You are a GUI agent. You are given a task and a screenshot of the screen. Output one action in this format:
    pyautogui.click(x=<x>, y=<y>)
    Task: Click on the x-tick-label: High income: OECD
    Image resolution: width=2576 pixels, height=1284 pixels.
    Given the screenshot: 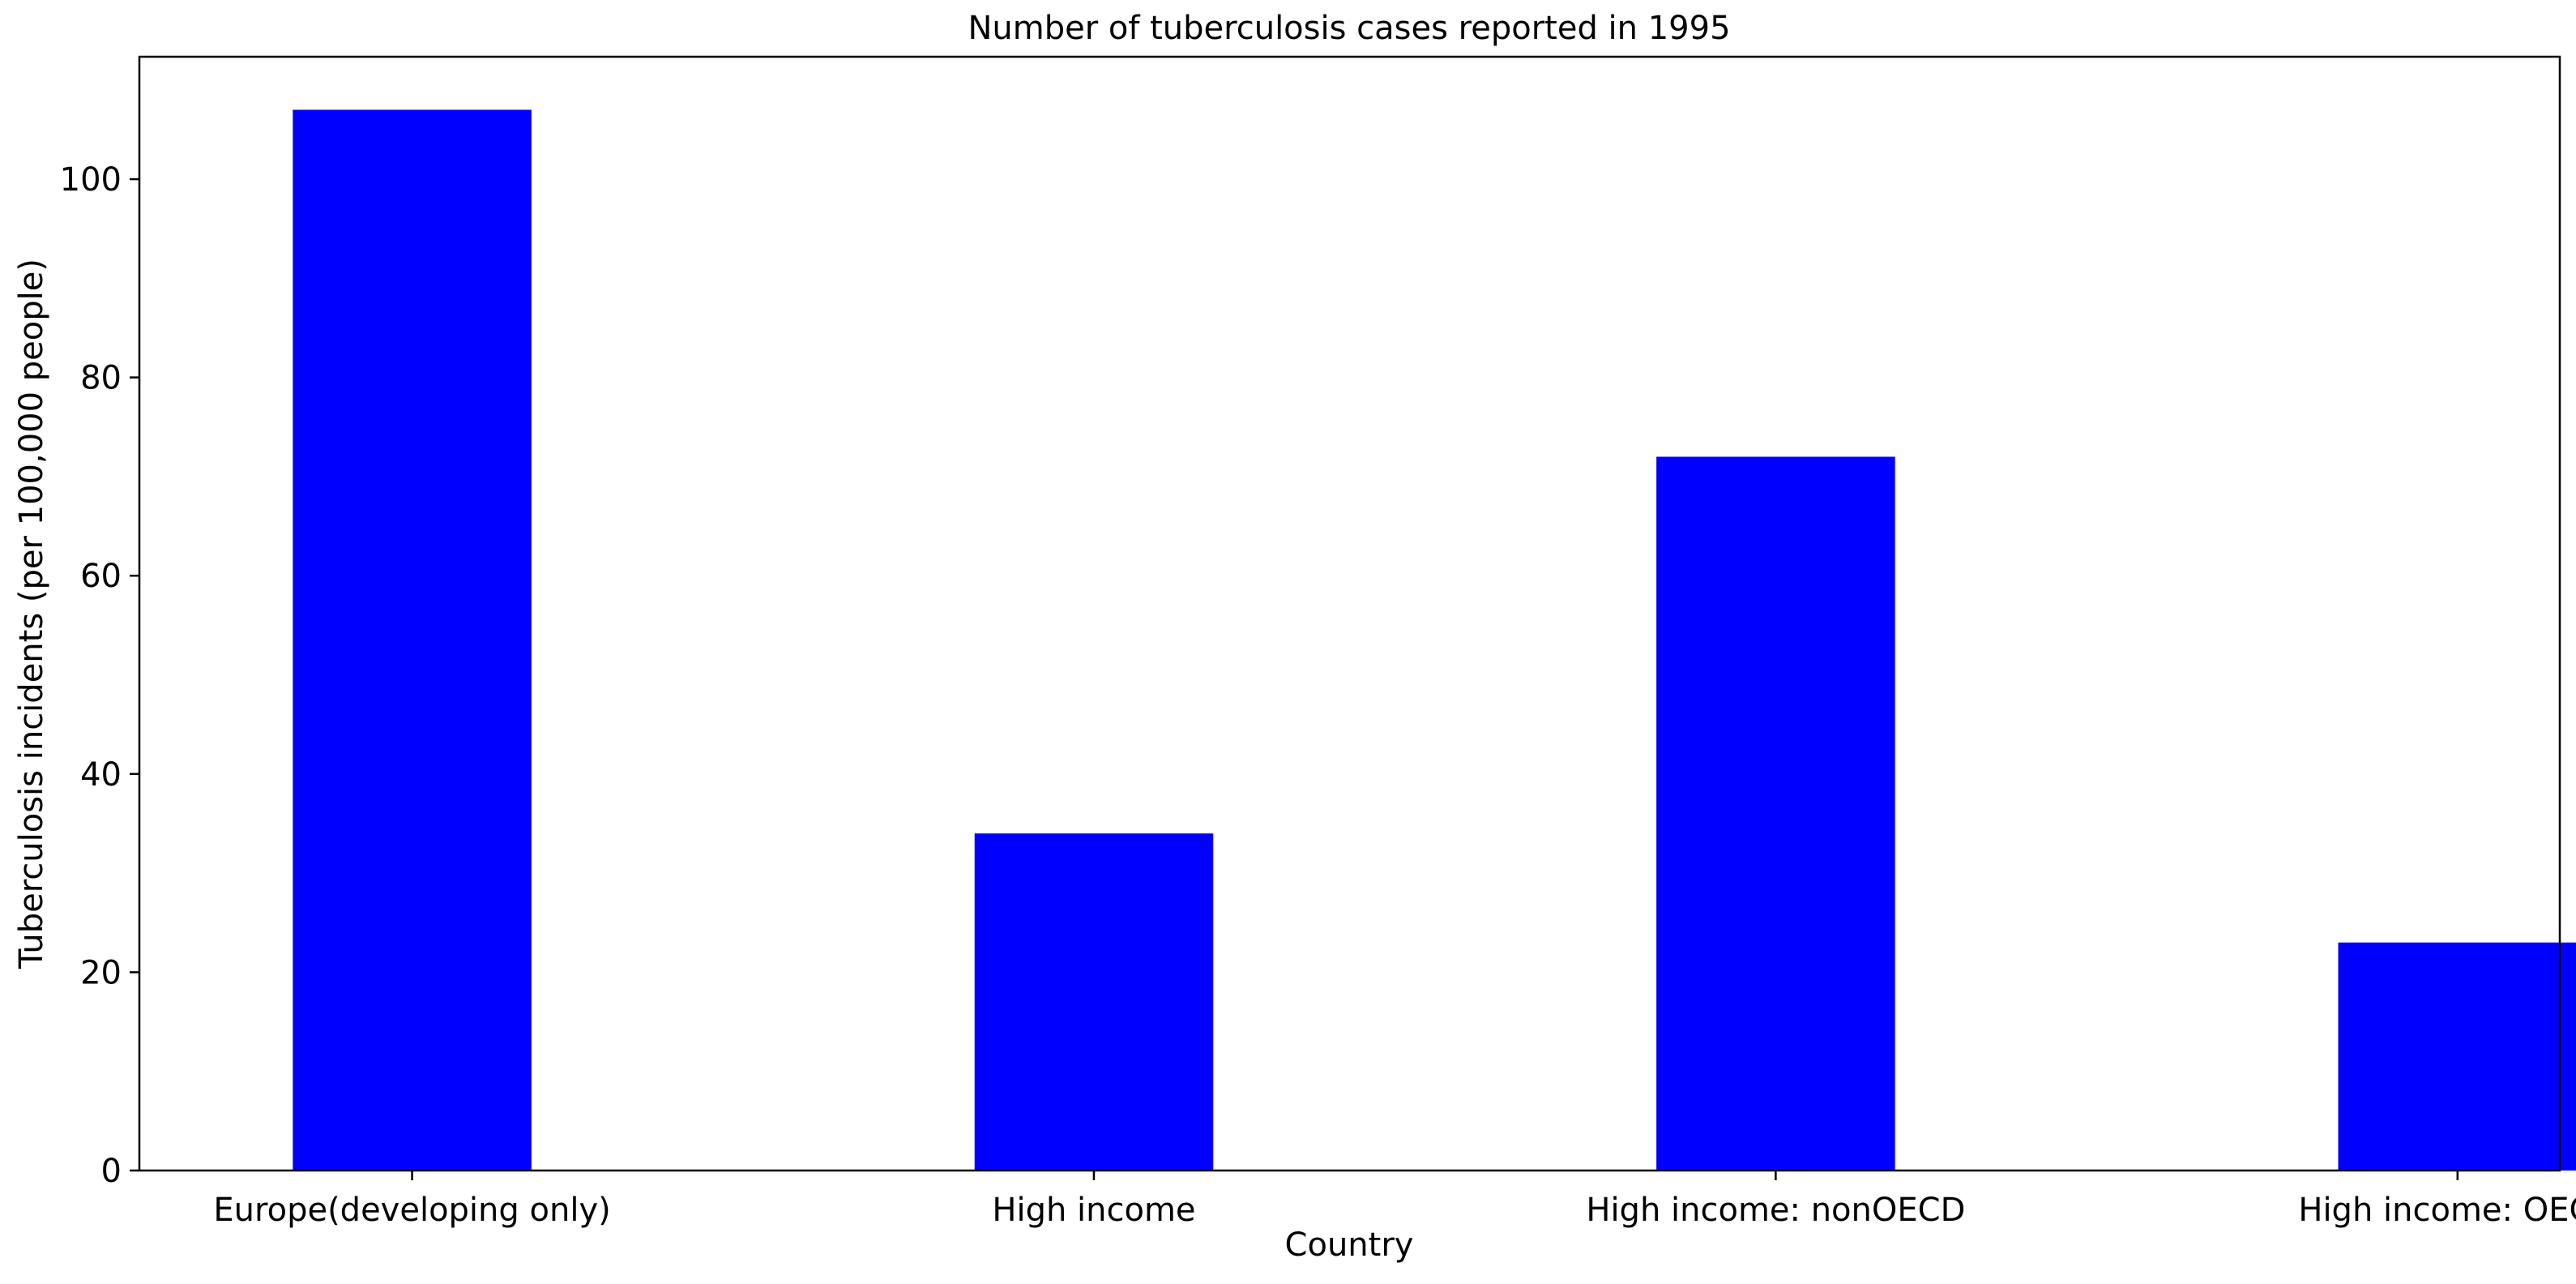 What is the action you would take?
    pyautogui.click(x=2437, y=1210)
    